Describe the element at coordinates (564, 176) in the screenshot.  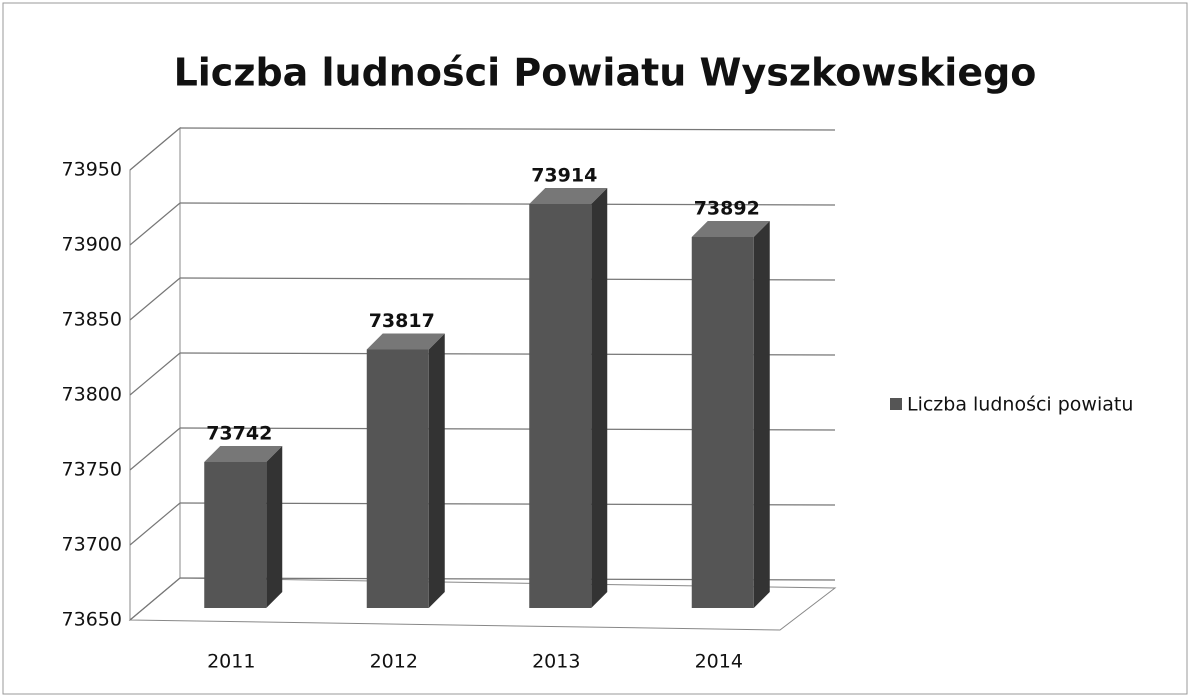
I see `value-label: 73914` at that location.